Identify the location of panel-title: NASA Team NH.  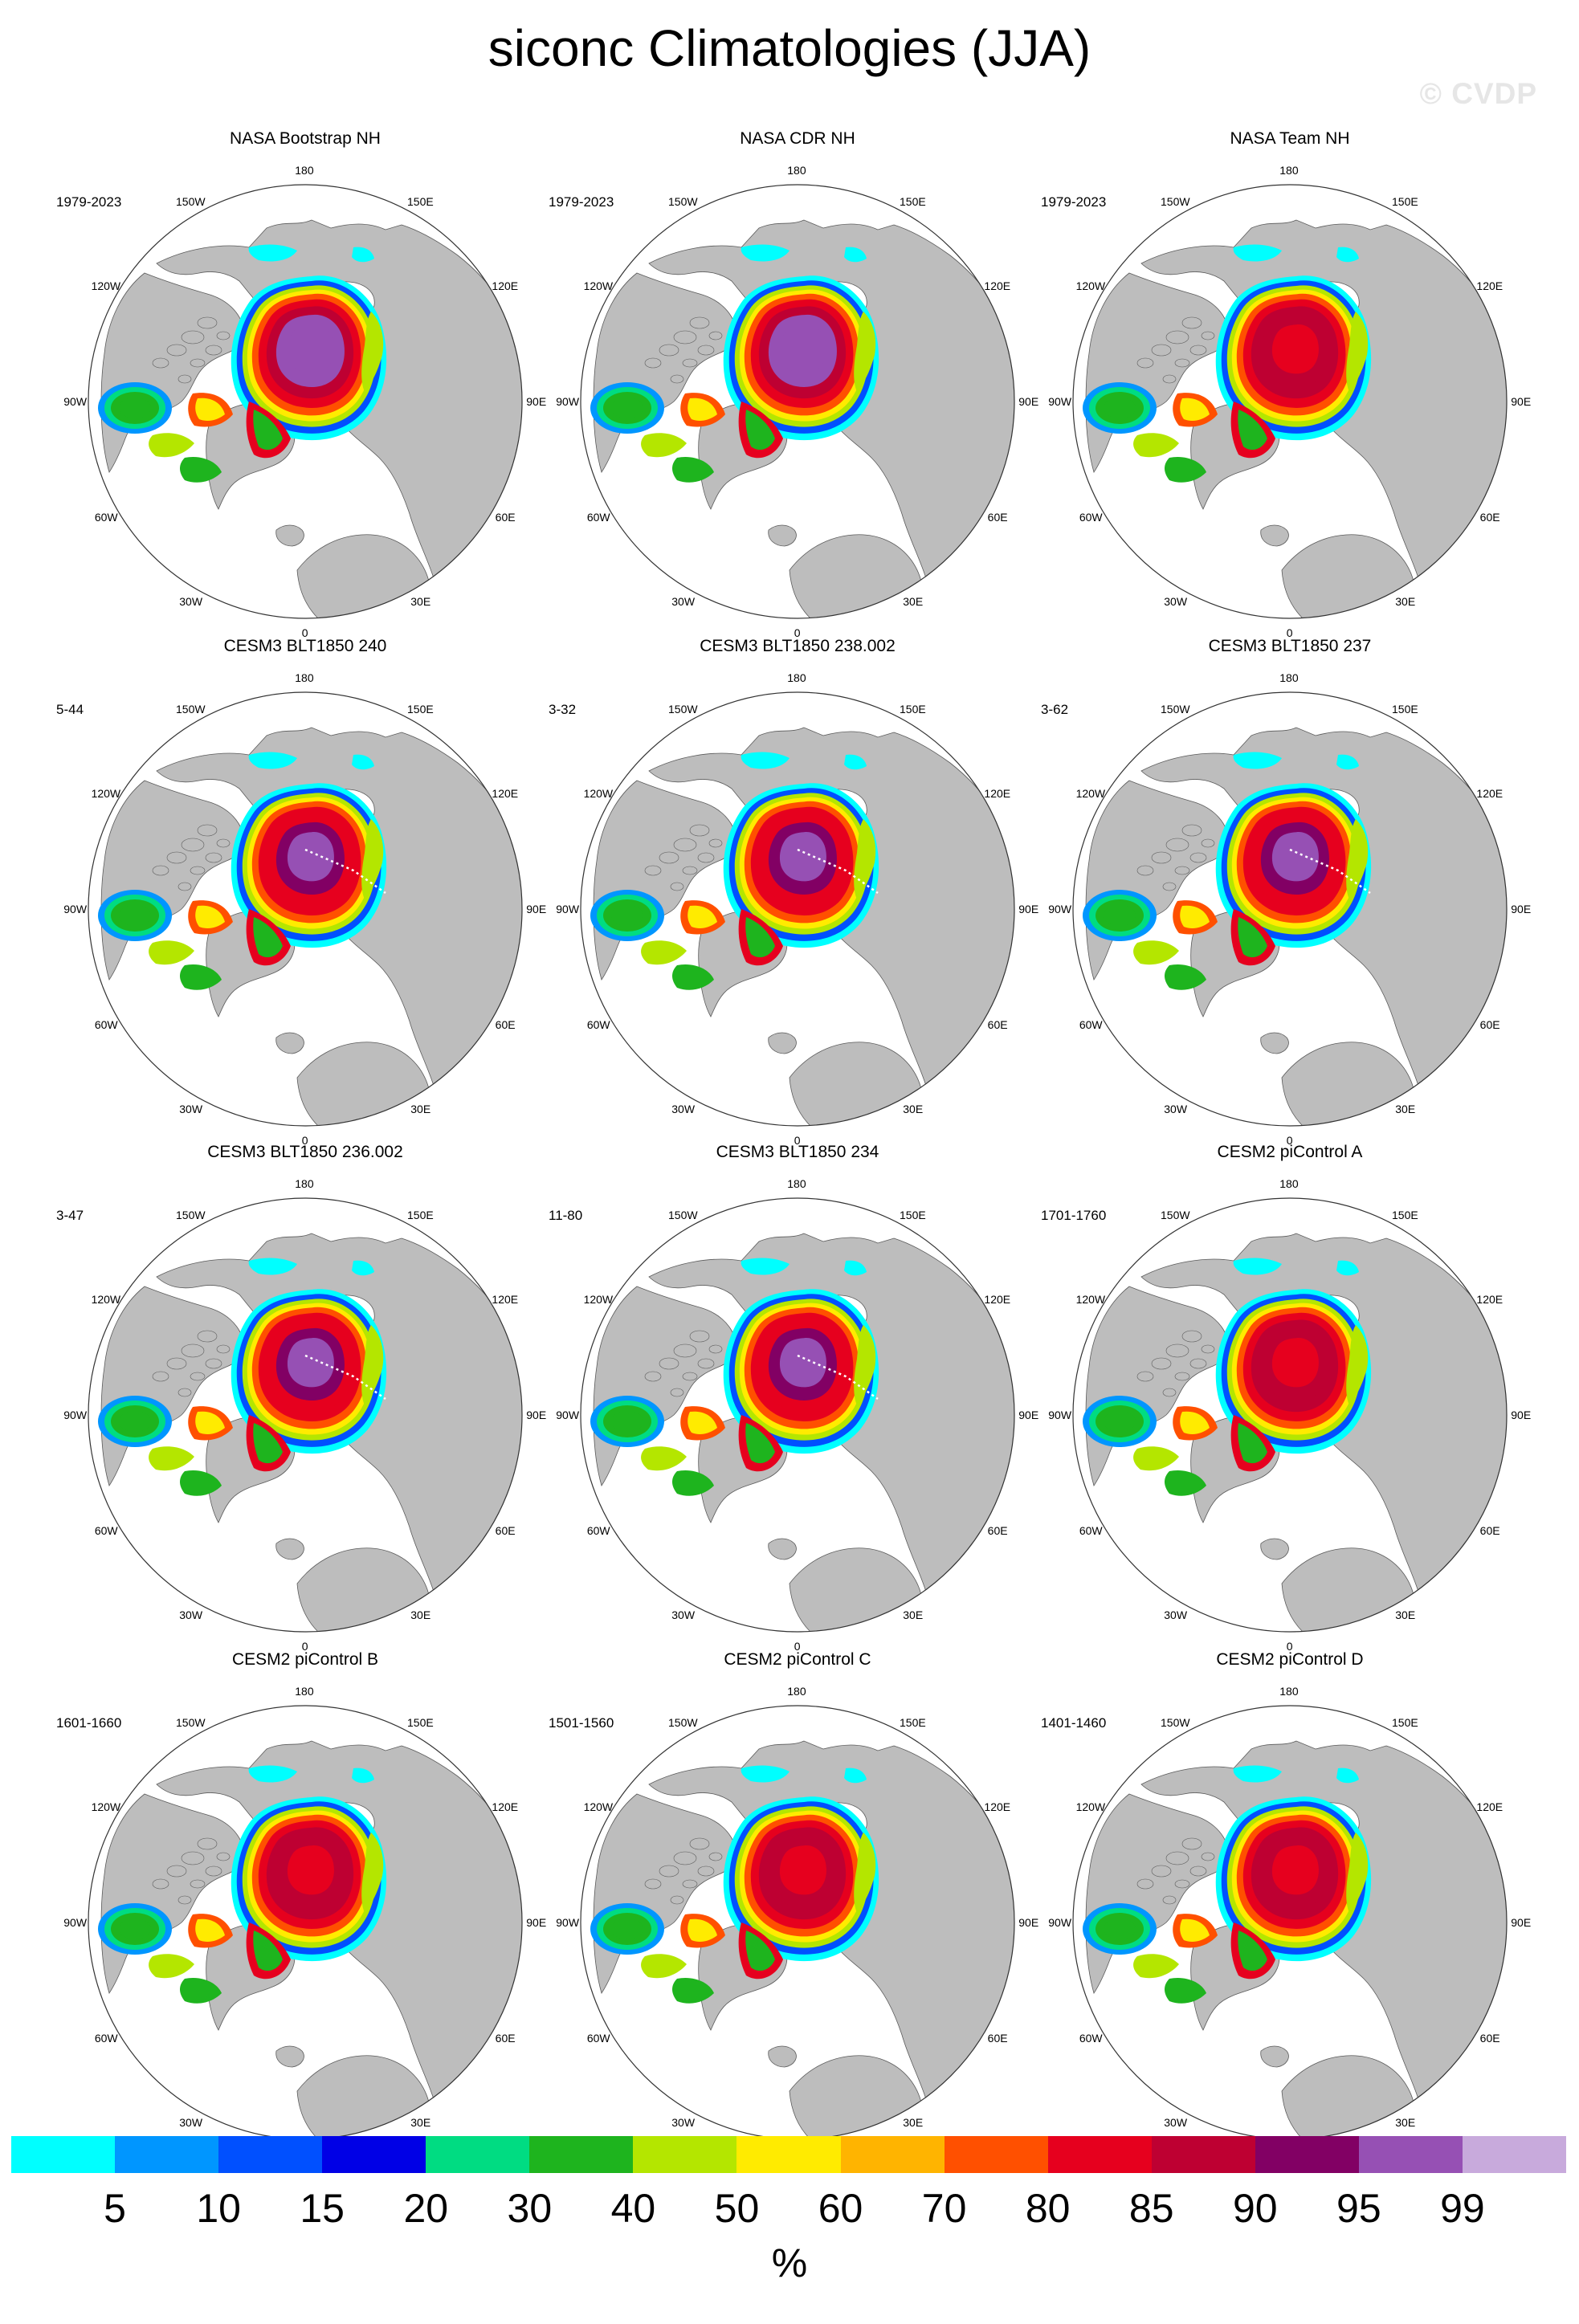
(1290, 139).